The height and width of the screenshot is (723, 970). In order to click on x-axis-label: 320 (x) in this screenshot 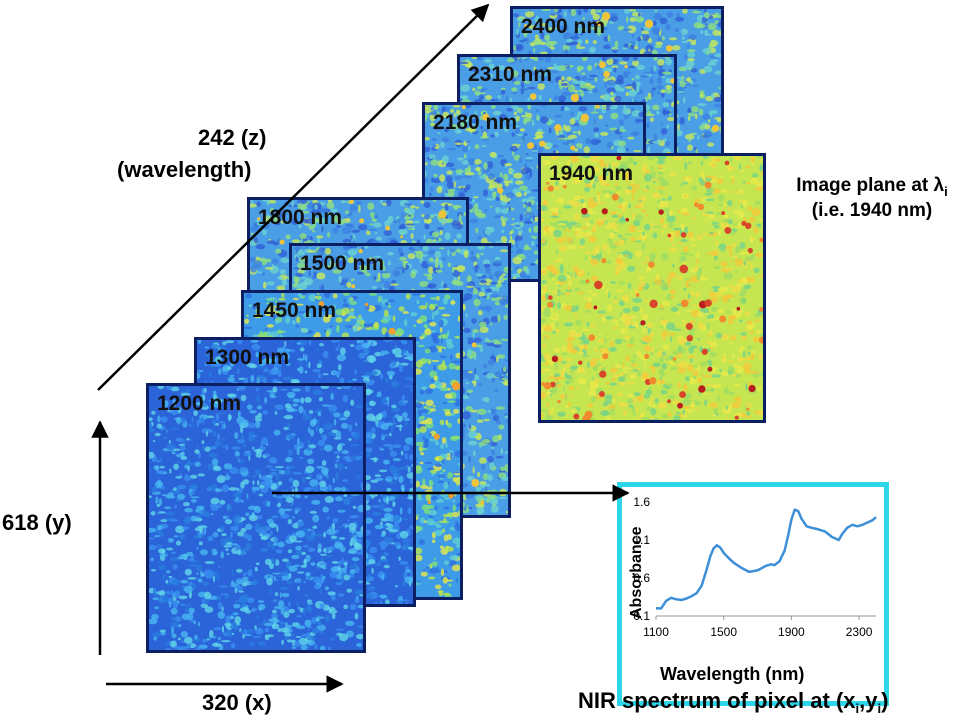, I will do `click(237, 702)`.